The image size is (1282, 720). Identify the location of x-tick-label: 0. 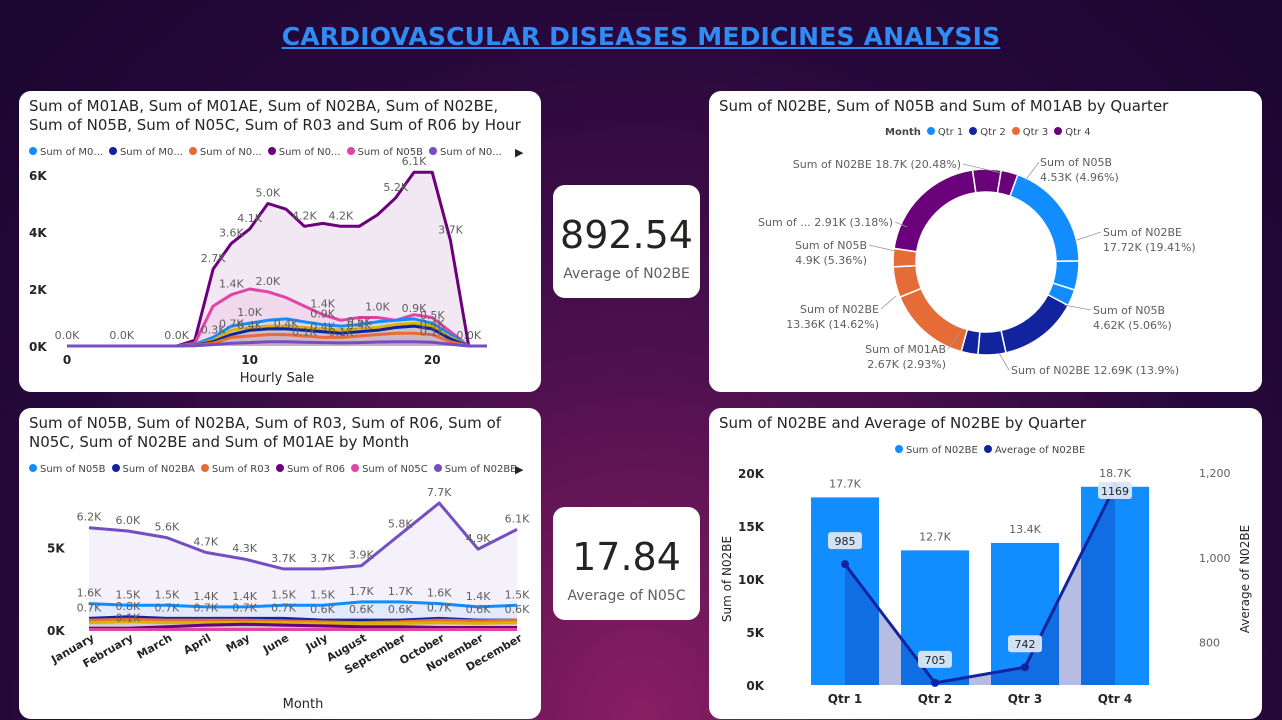
(67, 360).